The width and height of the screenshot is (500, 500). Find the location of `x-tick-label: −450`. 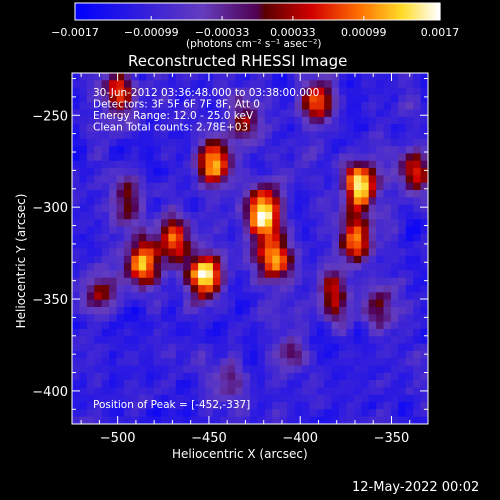

x-tick-label: −450 is located at coordinates (209, 438).